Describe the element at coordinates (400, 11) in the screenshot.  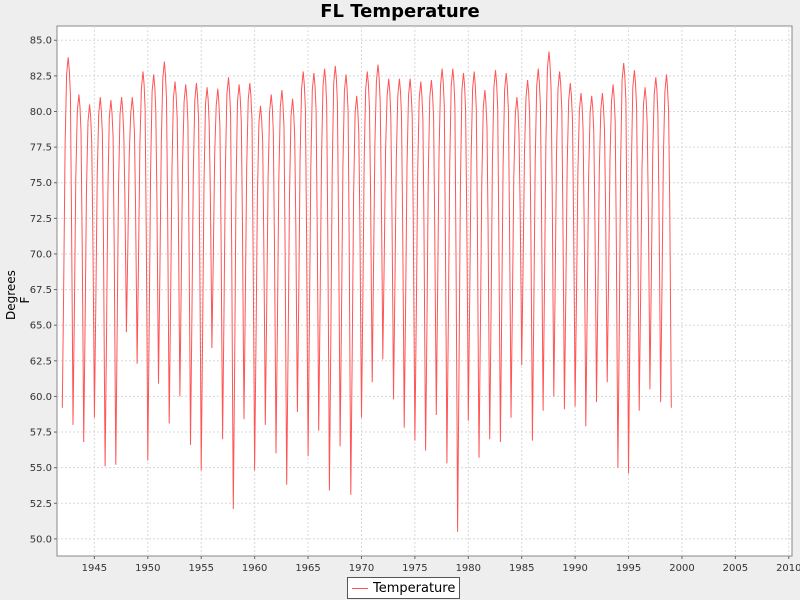
I see `chart-title: FL Temperature` at that location.